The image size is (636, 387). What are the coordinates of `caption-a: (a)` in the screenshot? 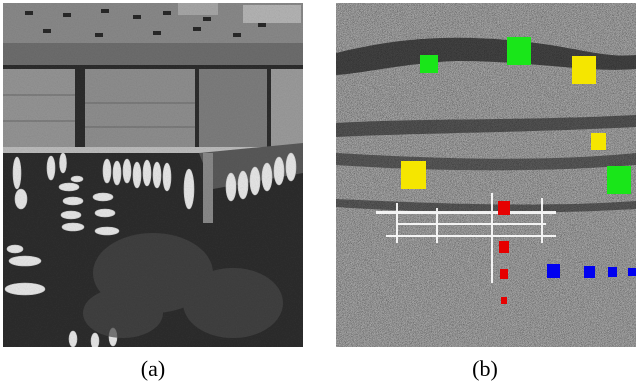 It's located at (153, 368).